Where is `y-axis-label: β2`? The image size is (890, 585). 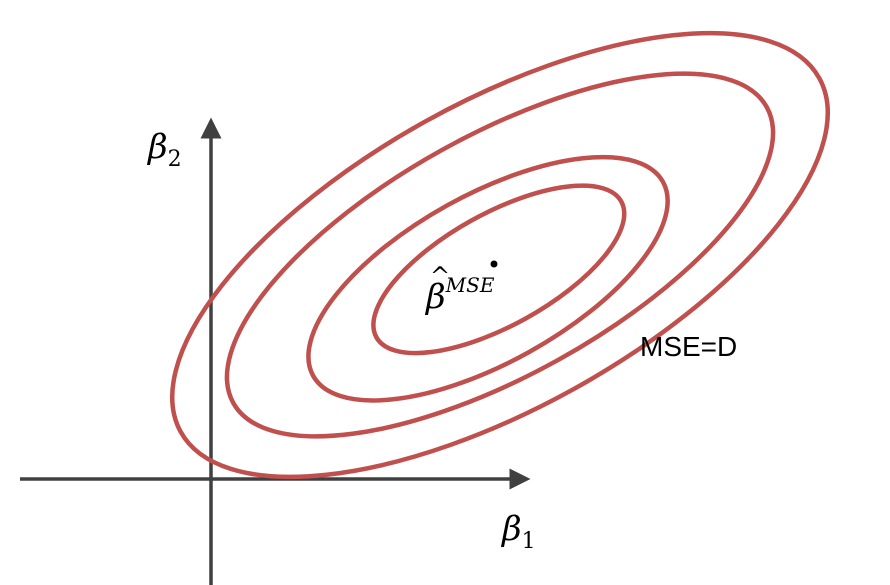 y-axis-label: β2 is located at coordinates (164, 149).